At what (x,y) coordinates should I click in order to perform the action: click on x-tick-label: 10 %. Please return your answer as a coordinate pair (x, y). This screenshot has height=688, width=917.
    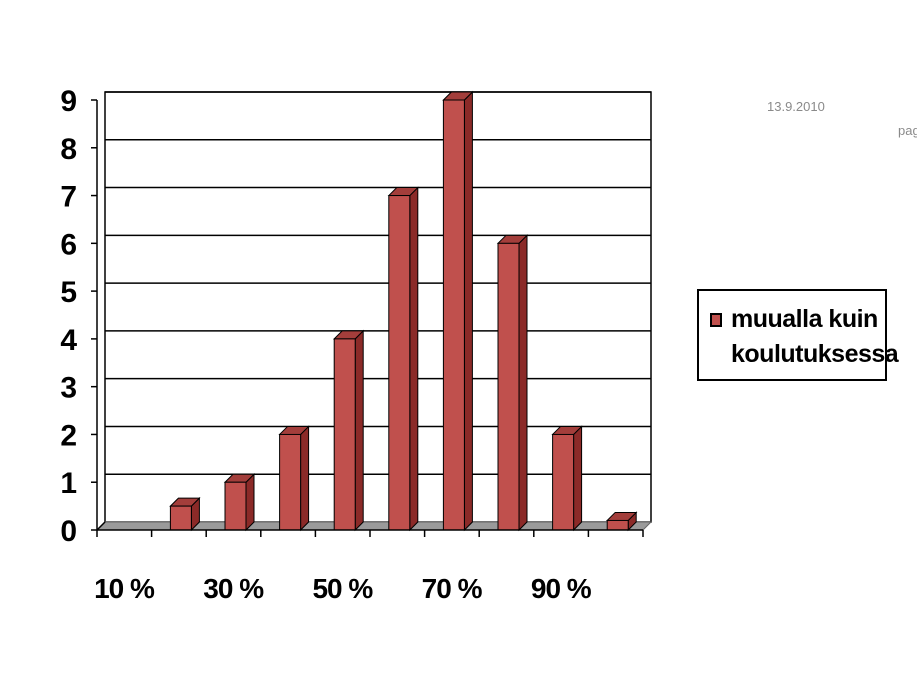
    Looking at the image, I should click on (124, 588).